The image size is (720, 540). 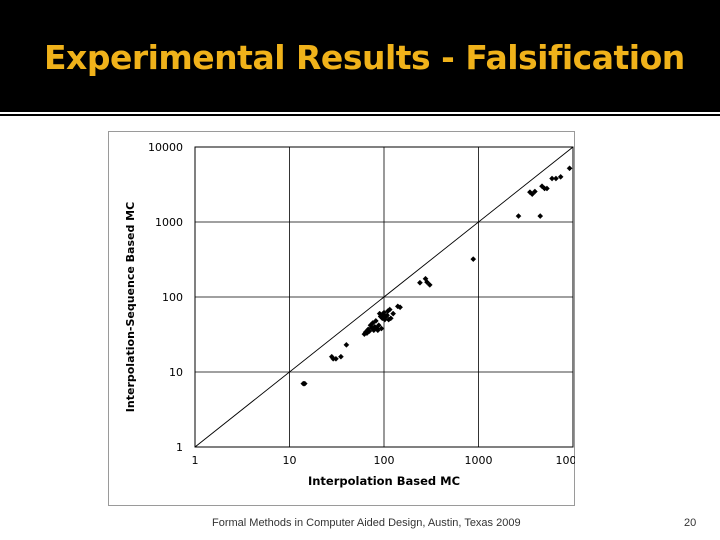 I want to click on x-tick-label: 10, so click(x=290, y=460).